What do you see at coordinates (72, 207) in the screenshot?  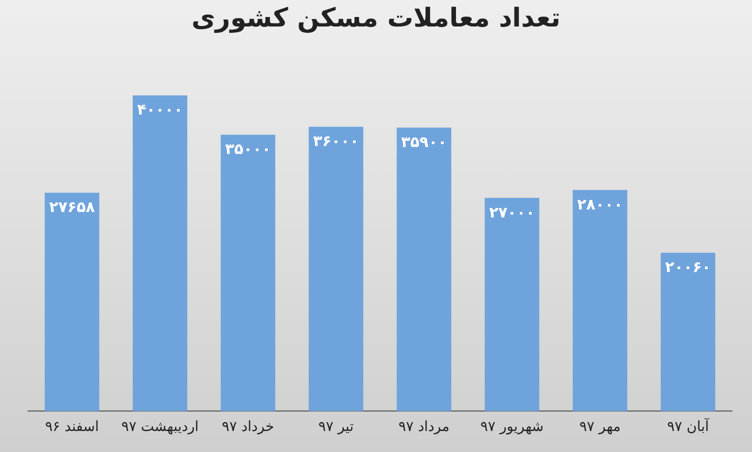 I see `data-label: ۲۷۶۵۸` at bounding box center [72, 207].